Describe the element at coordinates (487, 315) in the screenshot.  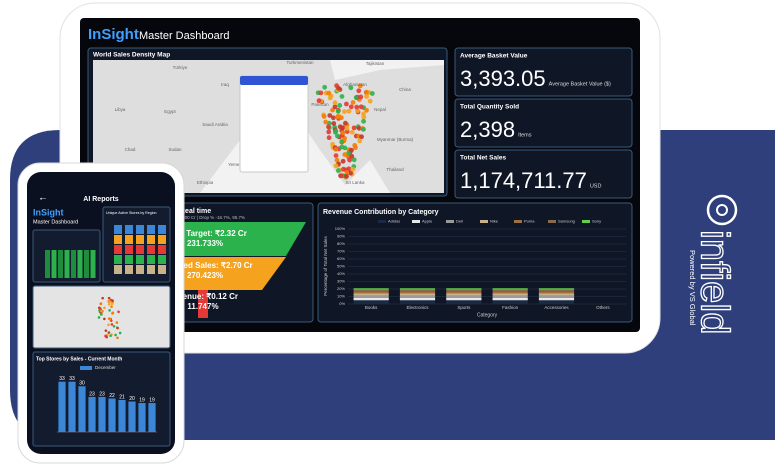
I see `x-axis-label: Category` at that location.